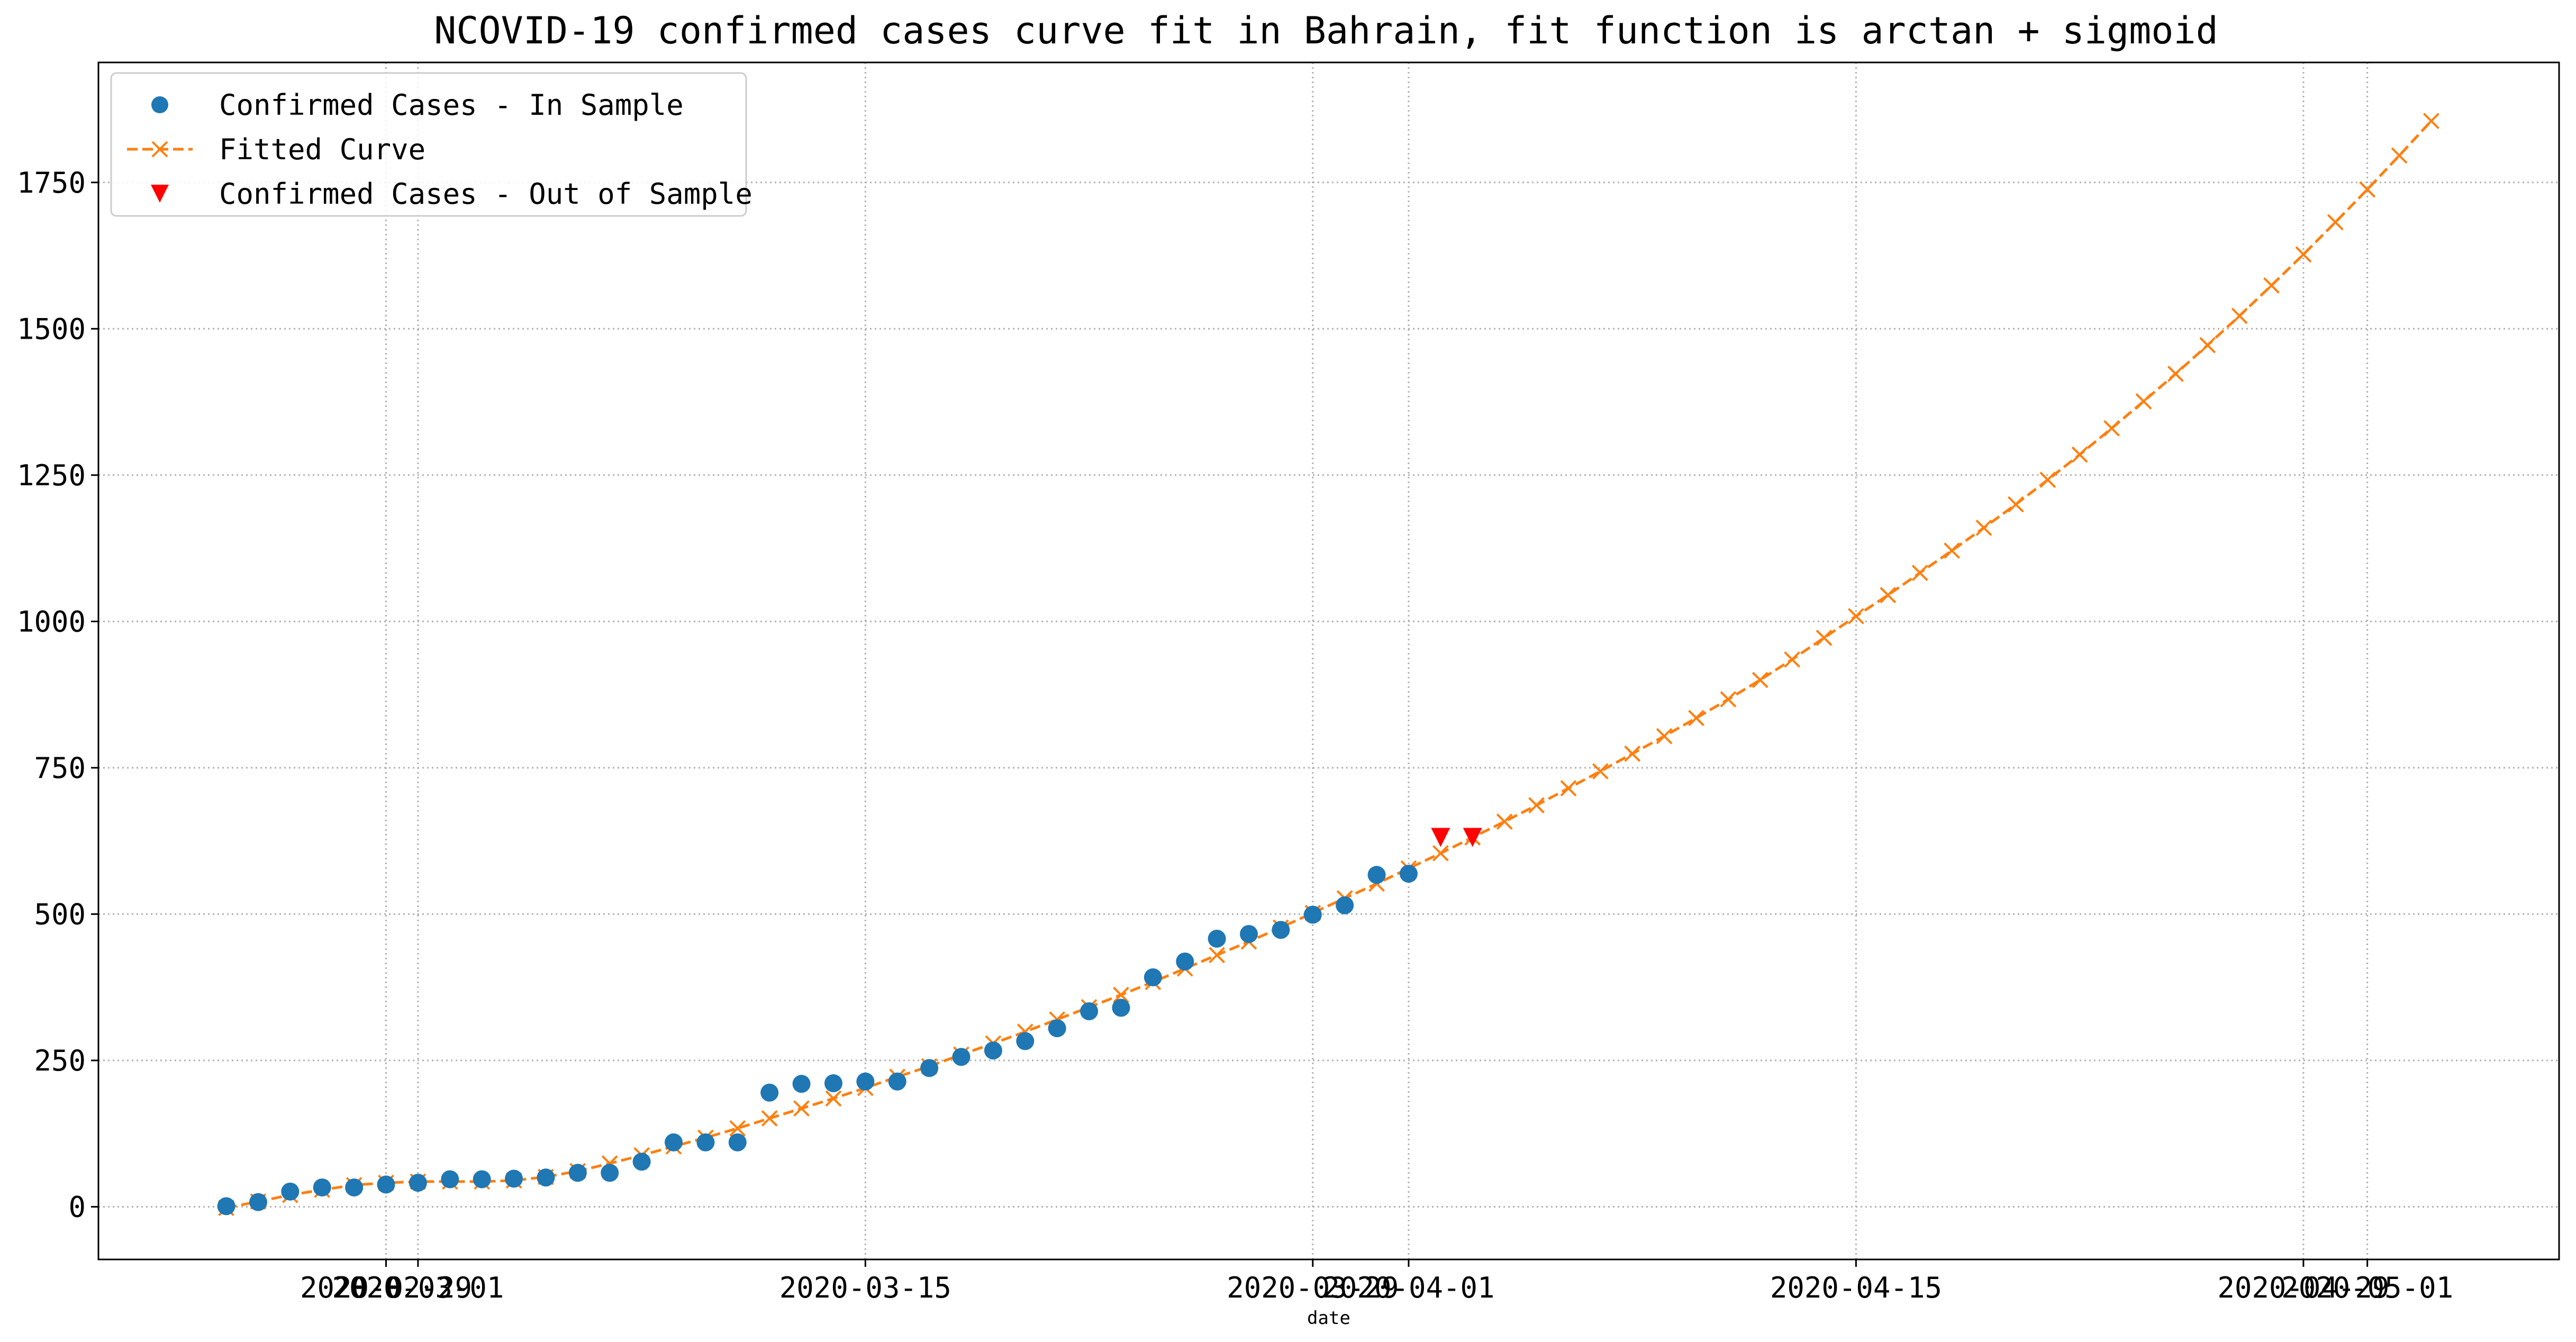 The width and height of the screenshot is (2576, 1342). What do you see at coordinates (322, 150) in the screenshot?
I see `legend-label: Fitted Curve` at bounding box center [322, 150].